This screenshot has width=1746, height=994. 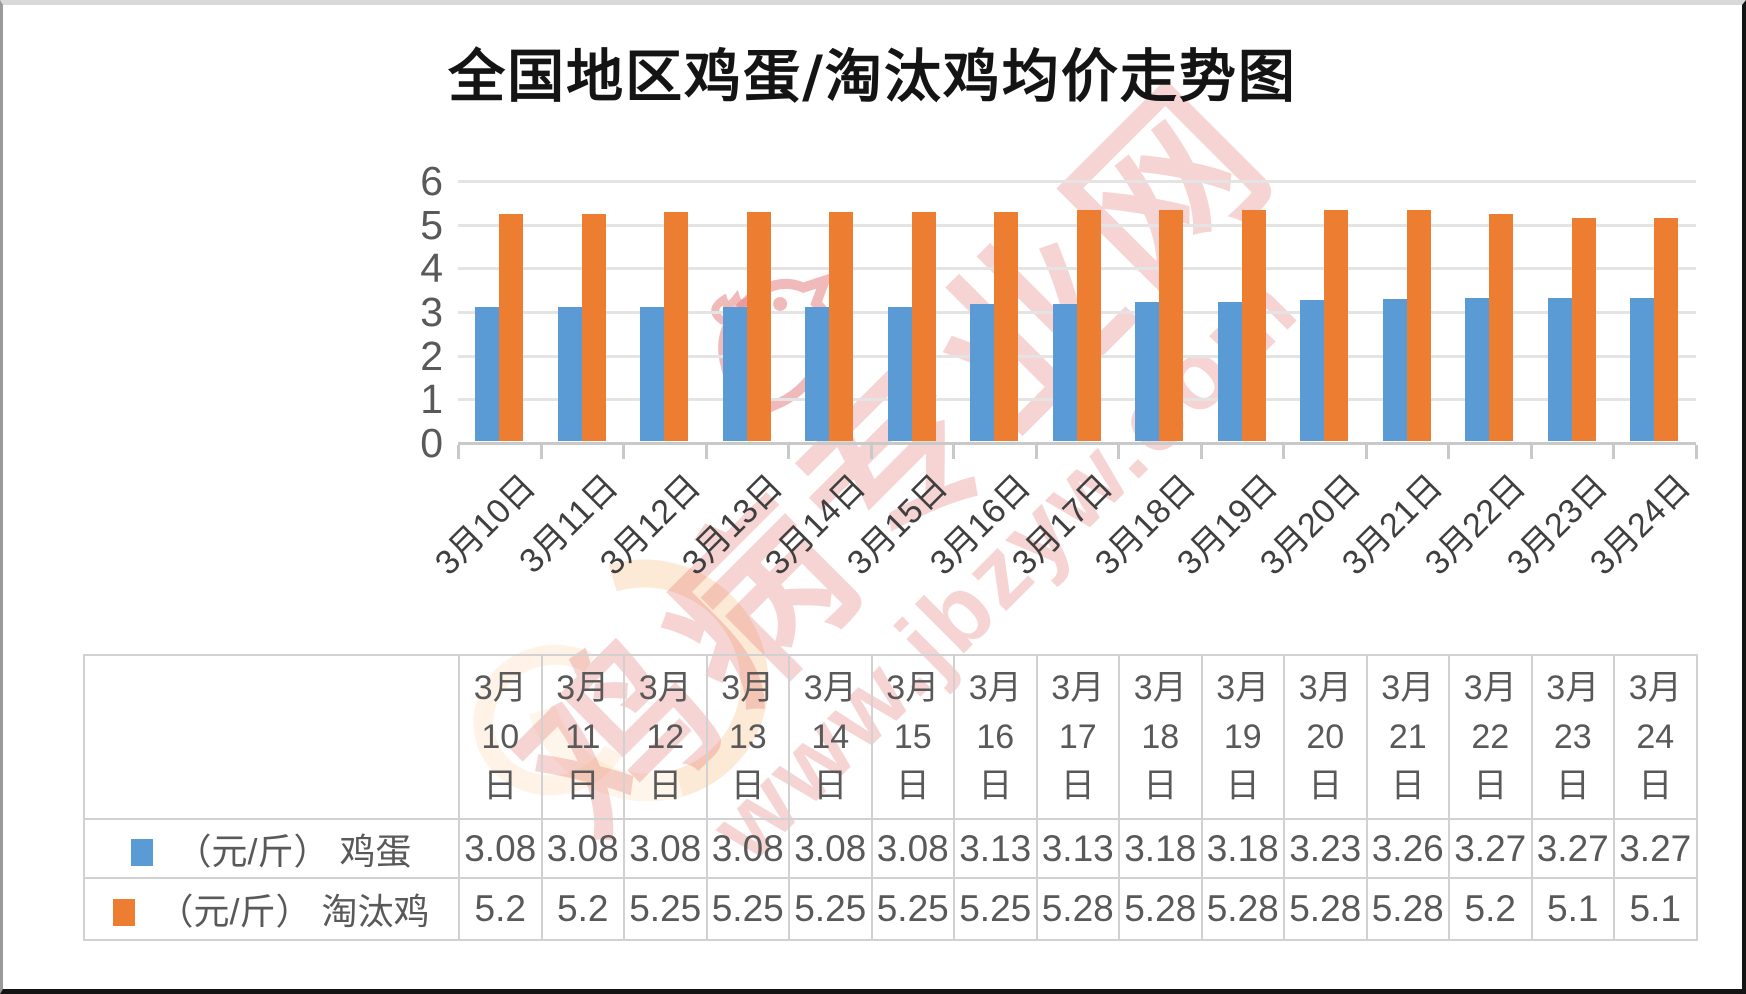 I want to click on y-tick-label: 0, so click(x=431, y=443).